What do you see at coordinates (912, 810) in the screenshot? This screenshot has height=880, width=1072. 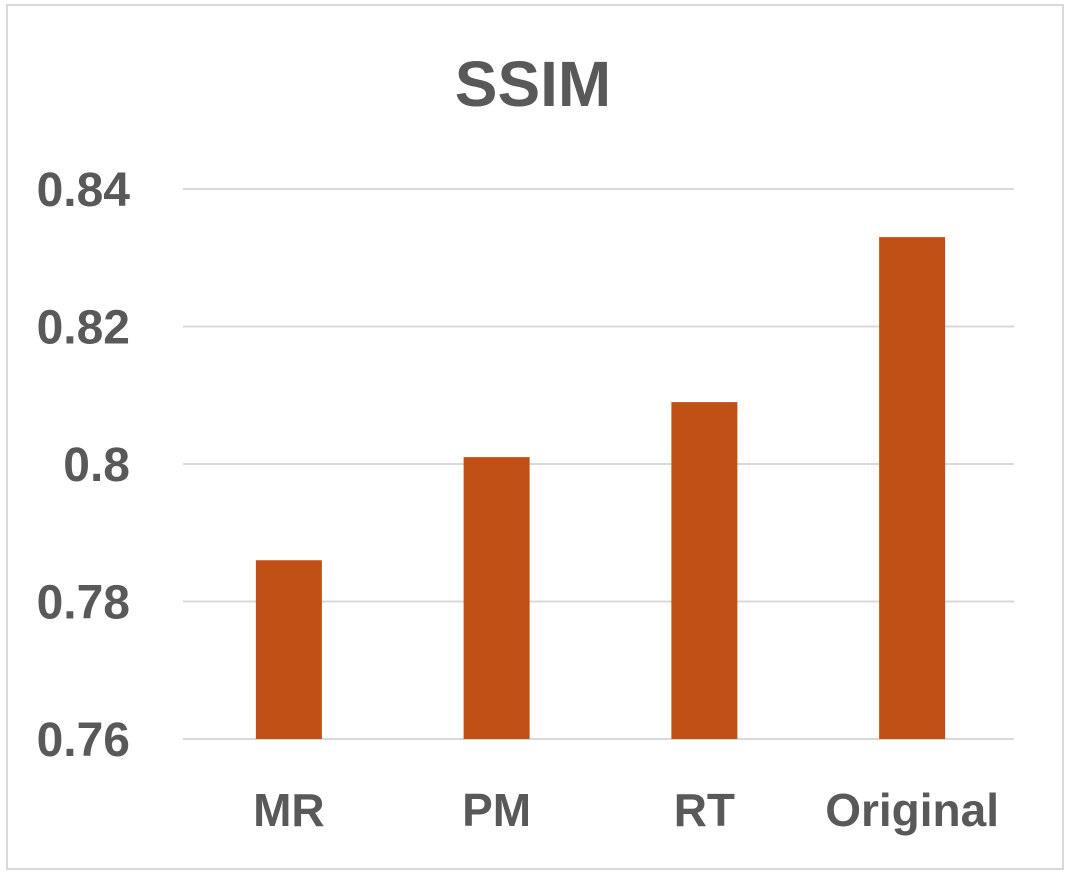 I see `x-category-label: Original` at bounding box center [912, 810].